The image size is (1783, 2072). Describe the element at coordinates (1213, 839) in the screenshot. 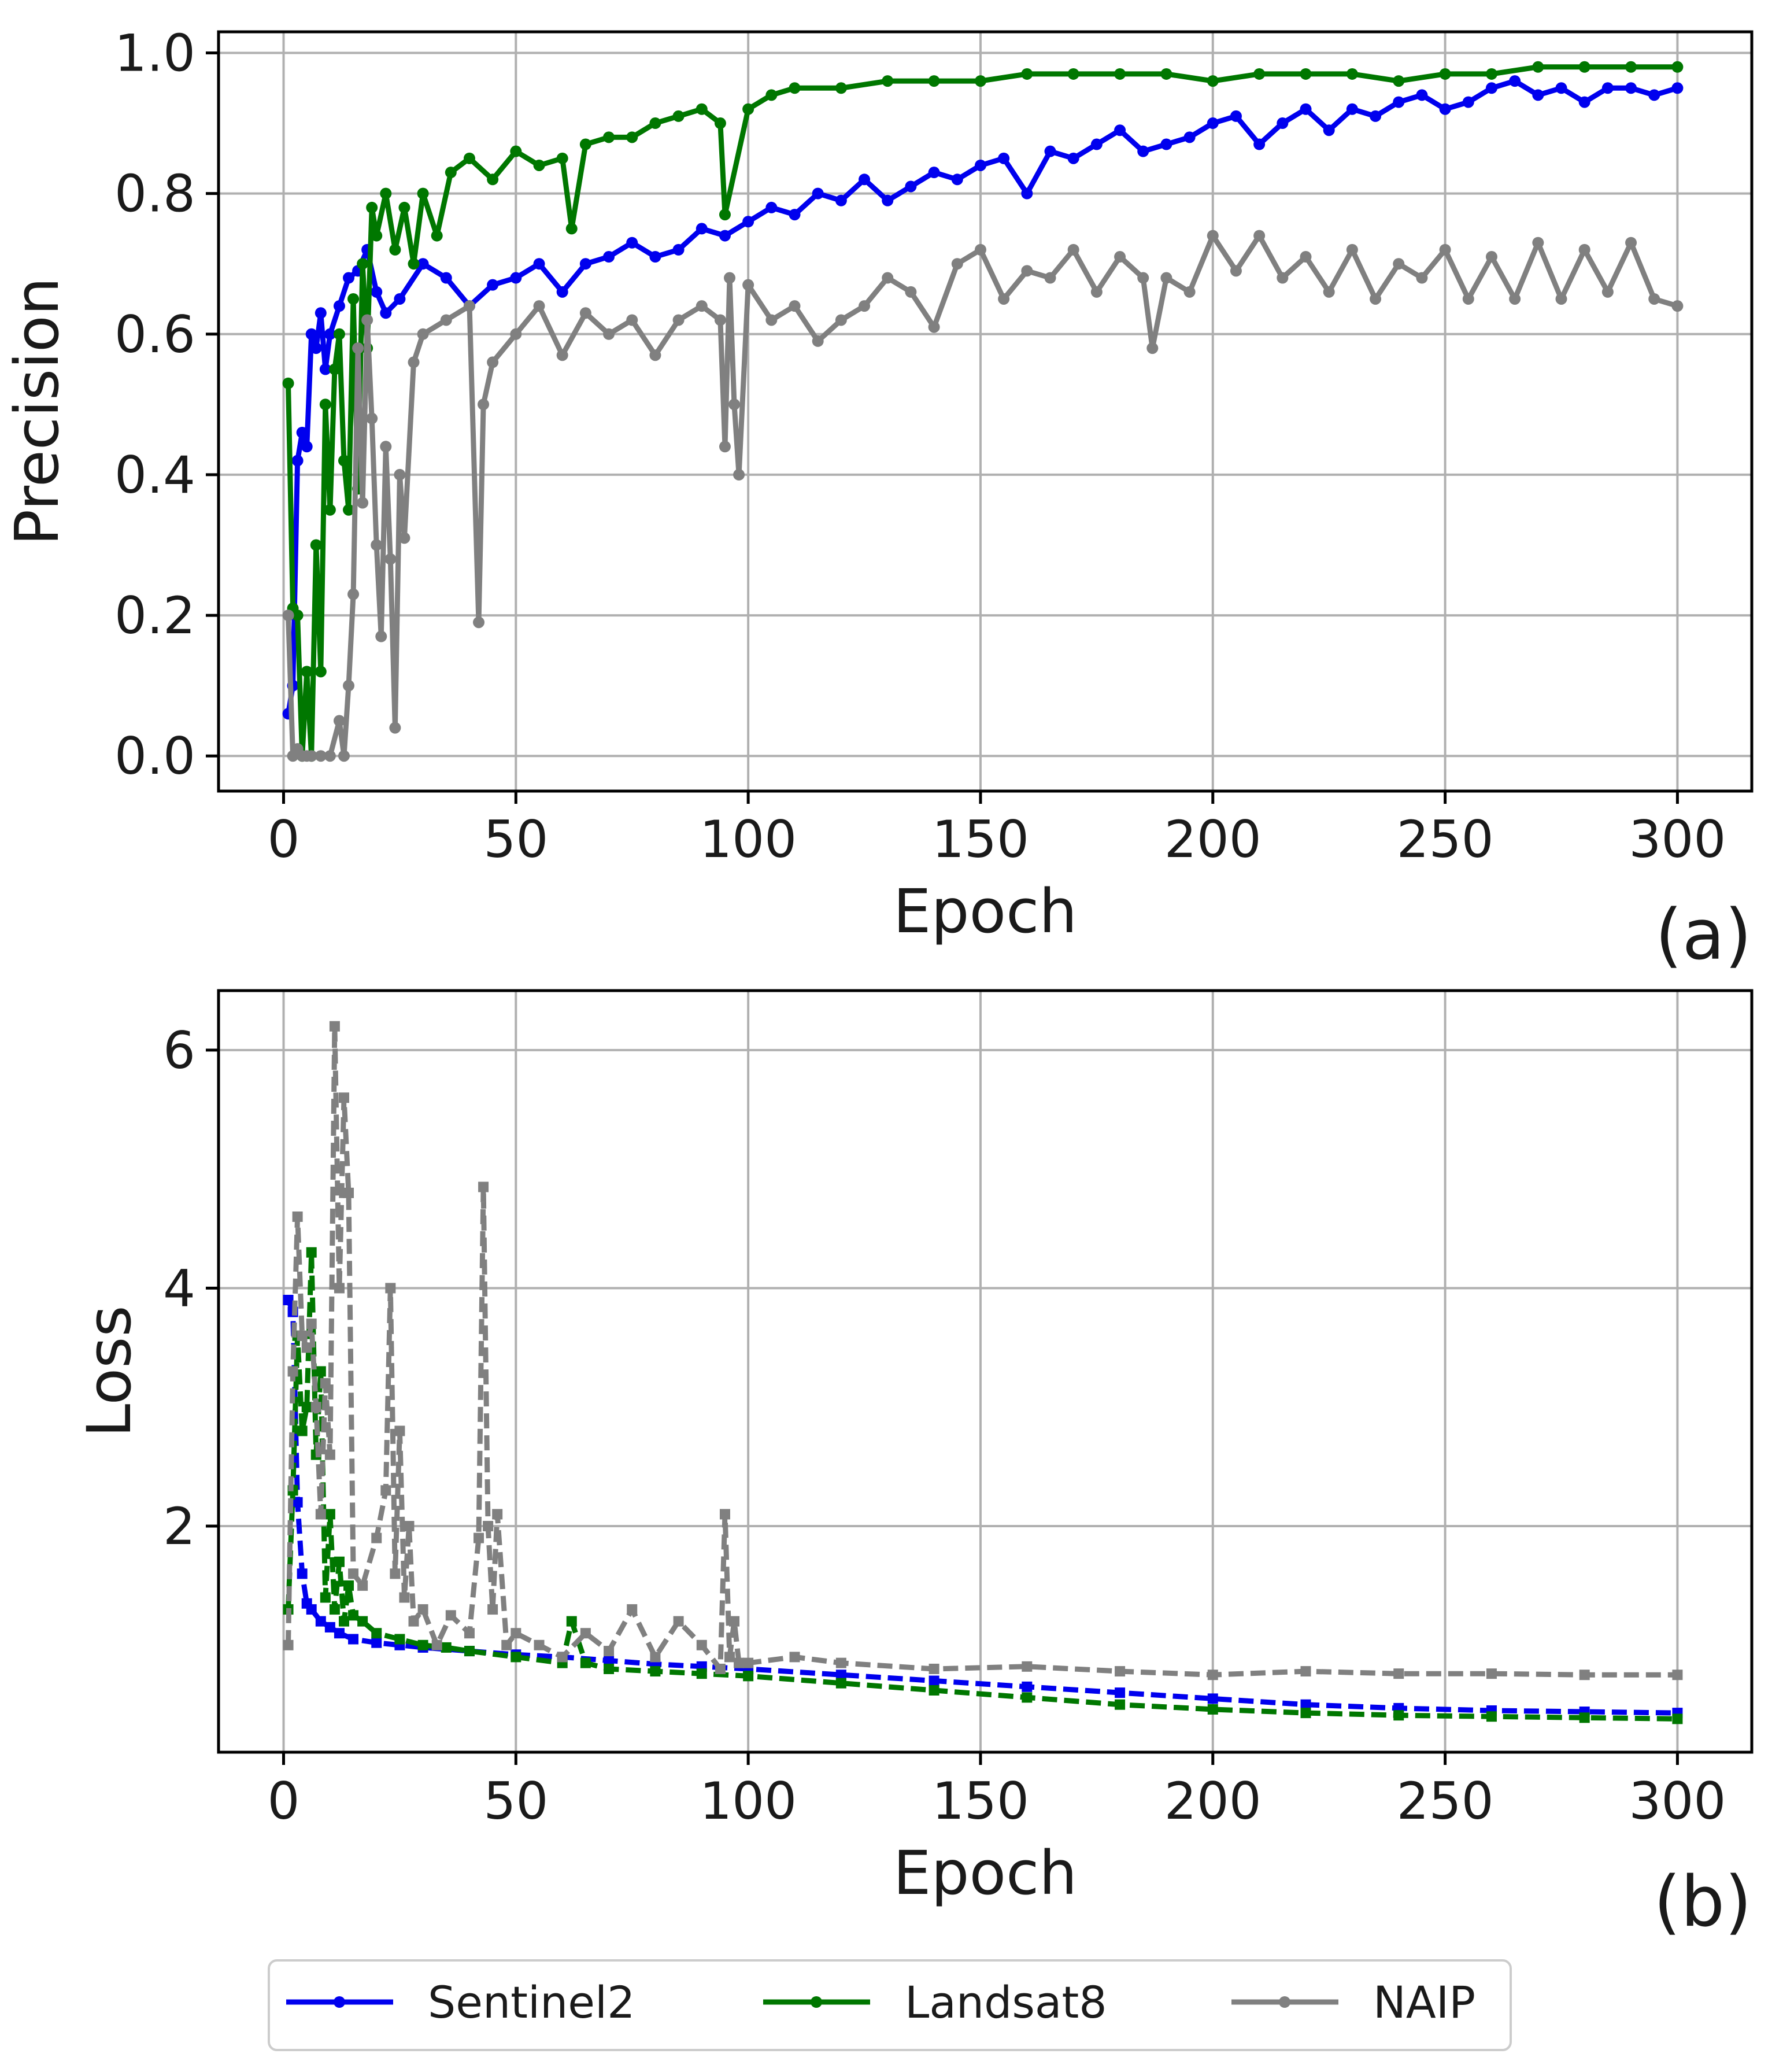

I see `x-tick-label: 200` at that location.